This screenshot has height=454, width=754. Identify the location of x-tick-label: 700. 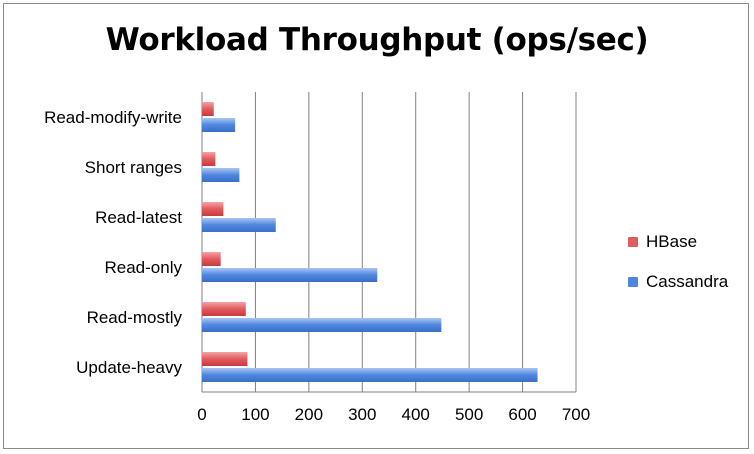
(576, 414).